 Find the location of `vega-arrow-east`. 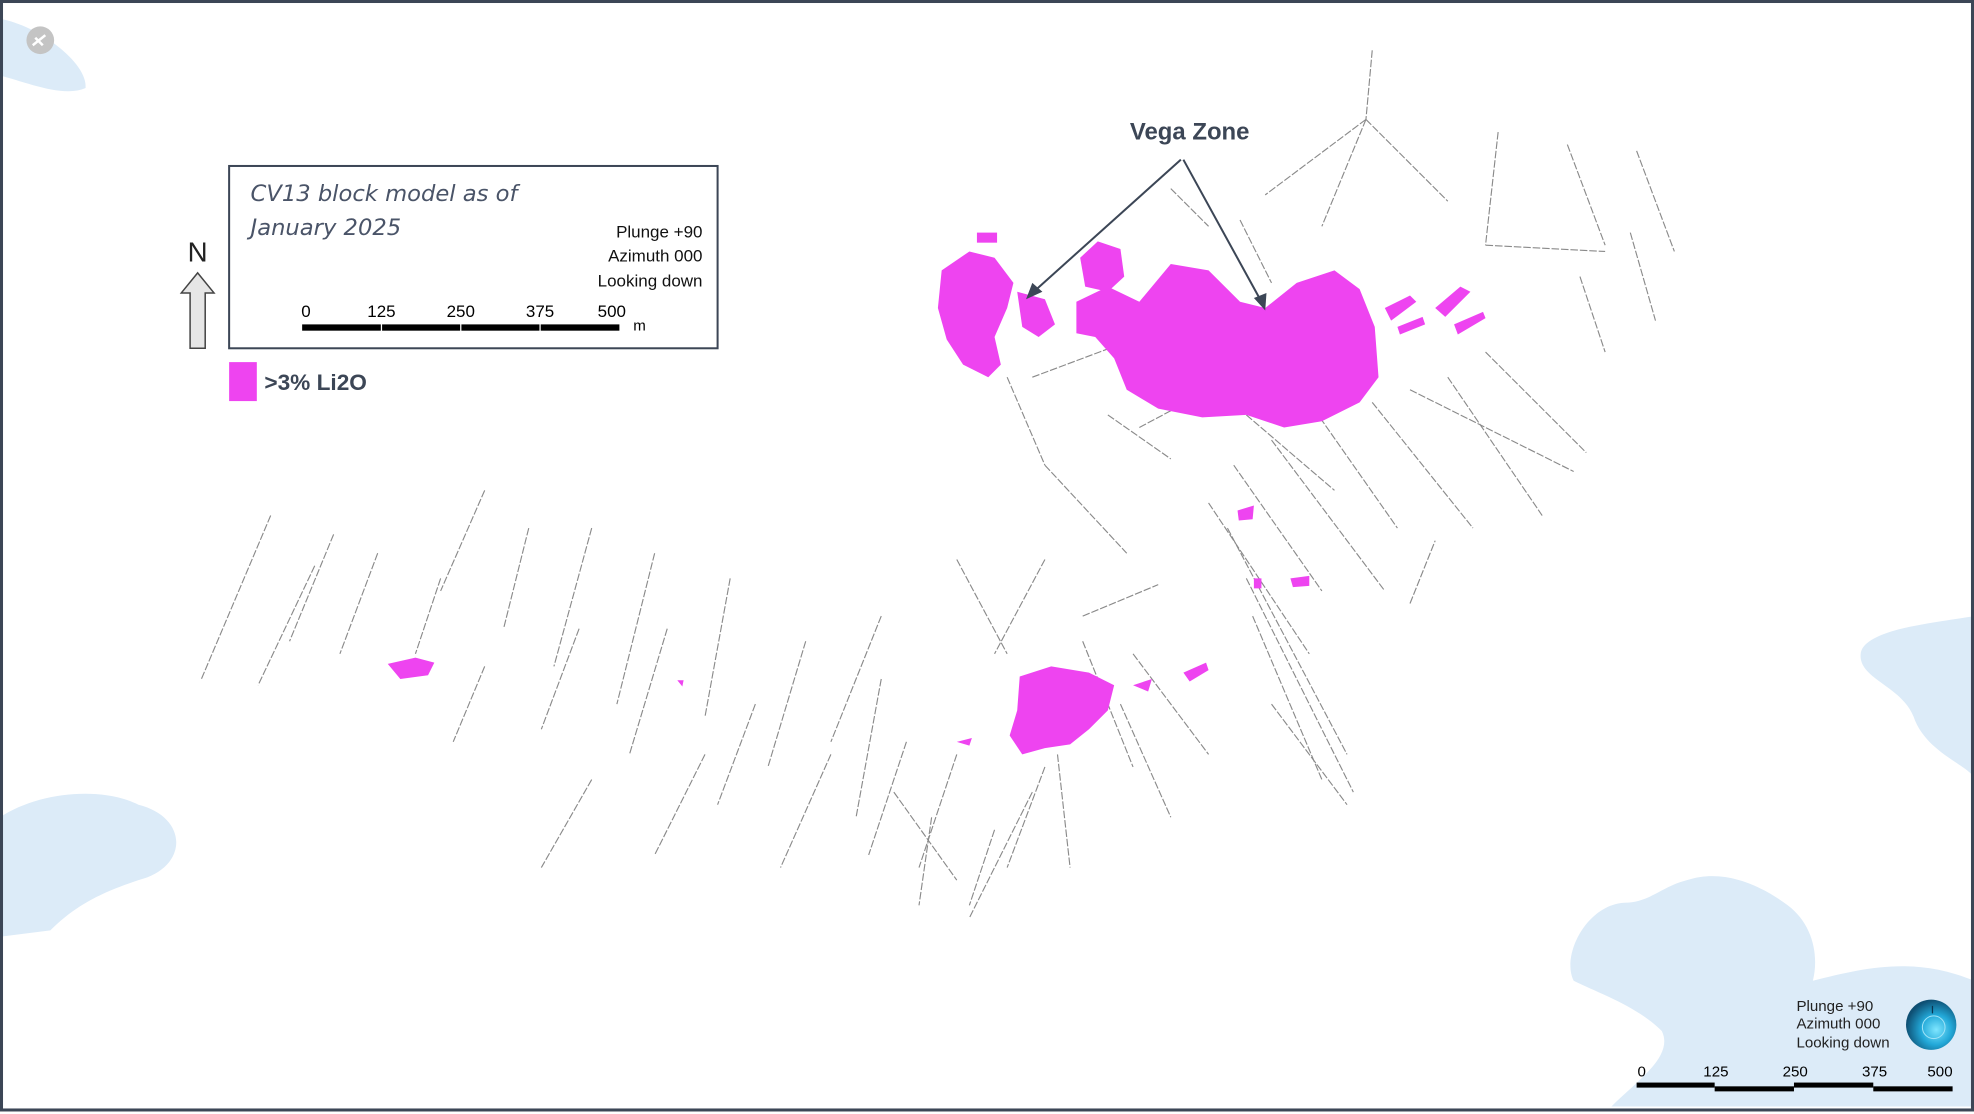

vega-arrow-east is located at coordinates (1222, 231).